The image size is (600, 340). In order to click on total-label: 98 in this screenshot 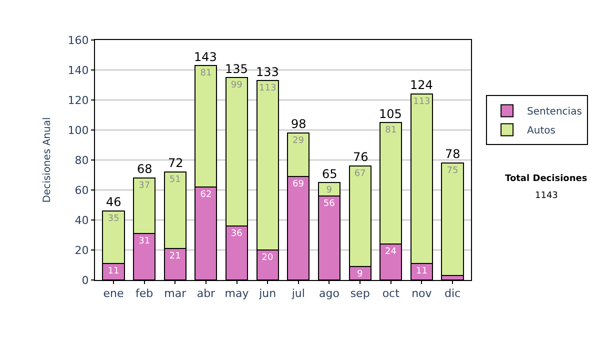, I will do `click(298, 124)`.